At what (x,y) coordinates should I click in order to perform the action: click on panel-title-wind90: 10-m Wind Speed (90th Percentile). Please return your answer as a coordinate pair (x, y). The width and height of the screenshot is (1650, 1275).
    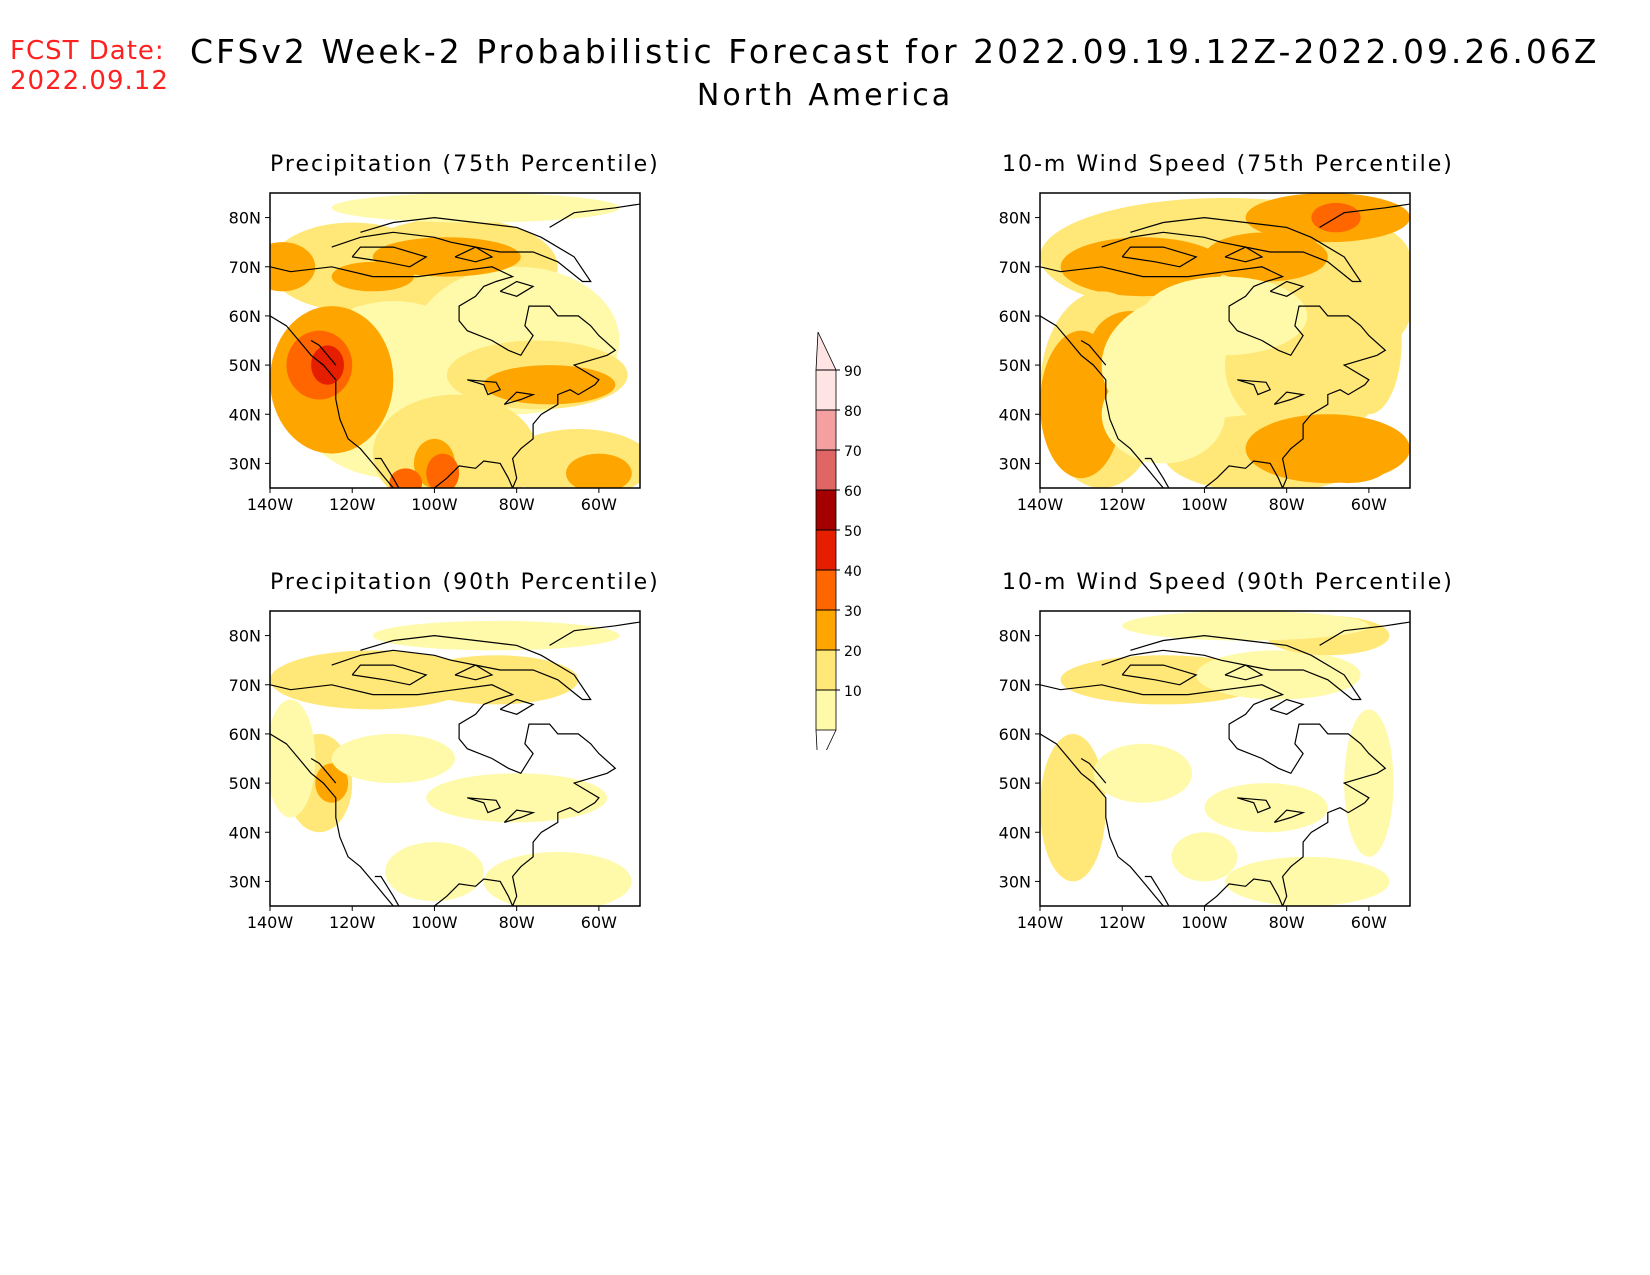
    Looking at the image, I should click on (1228, 582).